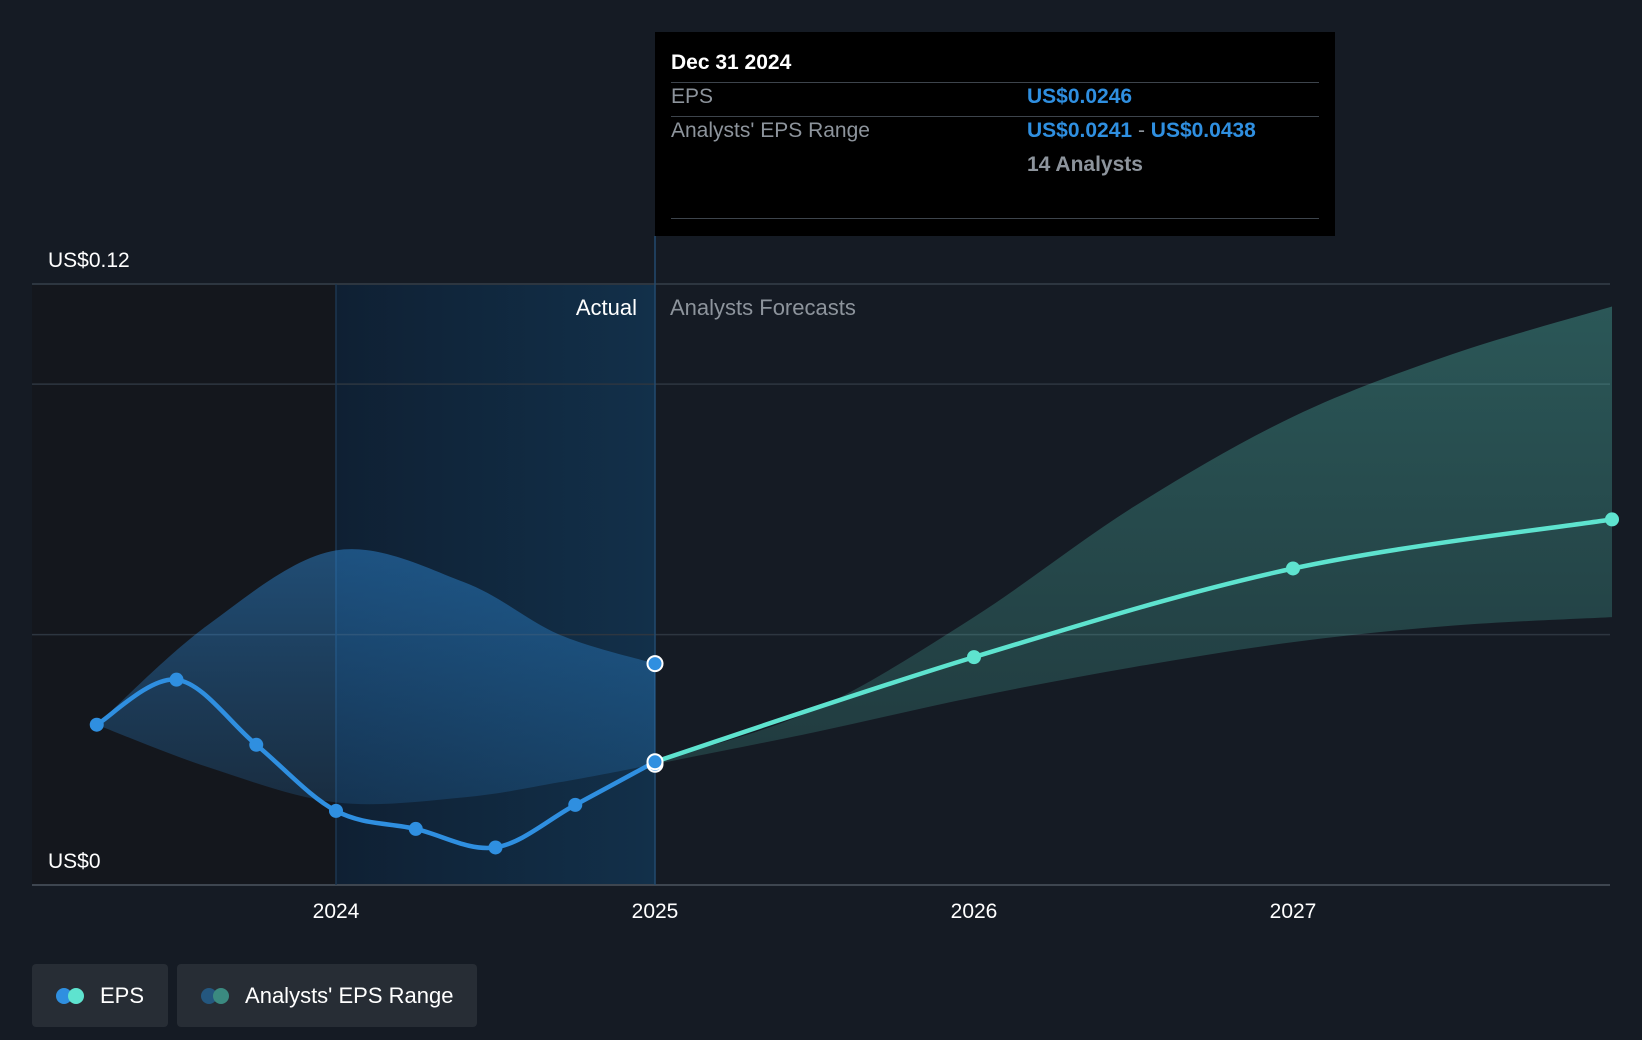 The image size is (1642, 1040). I want to click on tooltip-date: Dec 31 2024, so click(731, 62).